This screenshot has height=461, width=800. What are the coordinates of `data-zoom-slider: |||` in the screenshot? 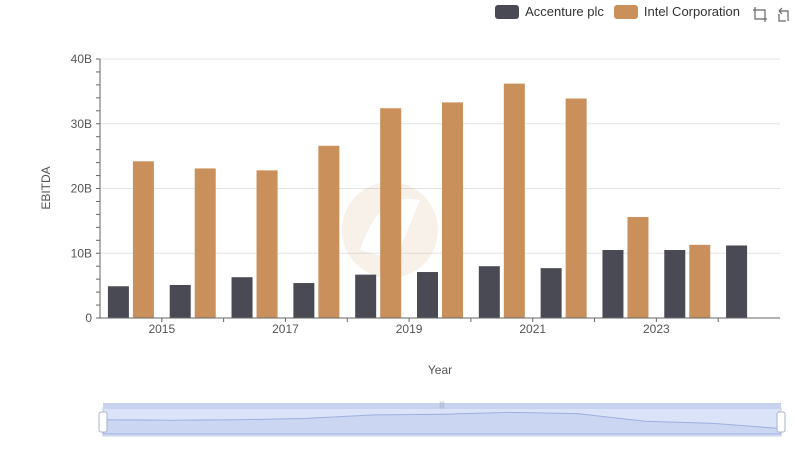 It's located at (442, 419).